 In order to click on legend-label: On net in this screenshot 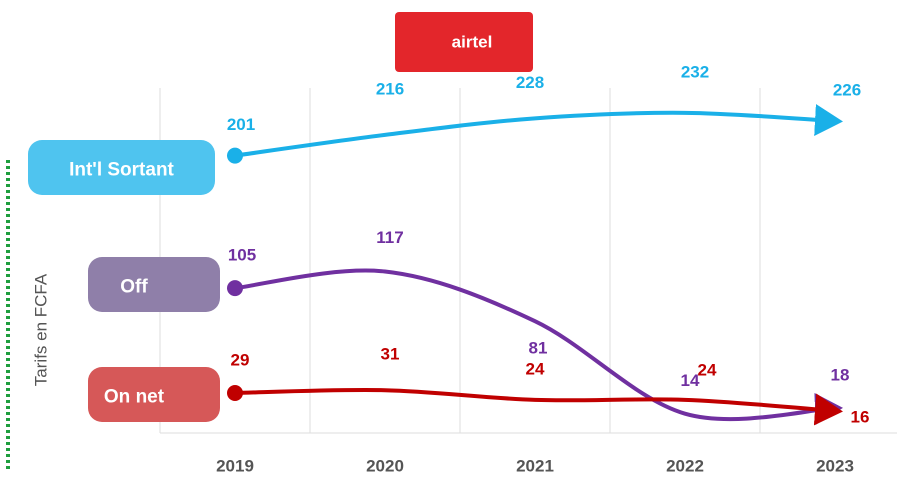, I will do `click(134, 397)`.